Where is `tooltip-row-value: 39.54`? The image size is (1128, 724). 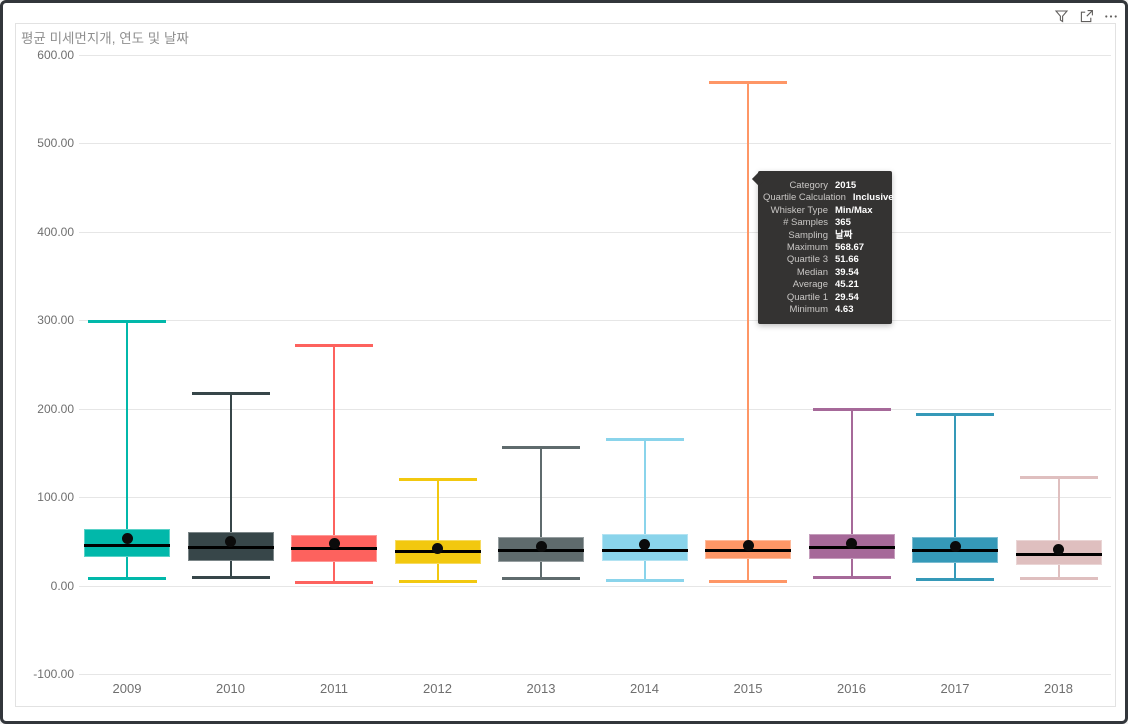
tooltip-row-value: 39.54 is located at coordinates (847, 272).